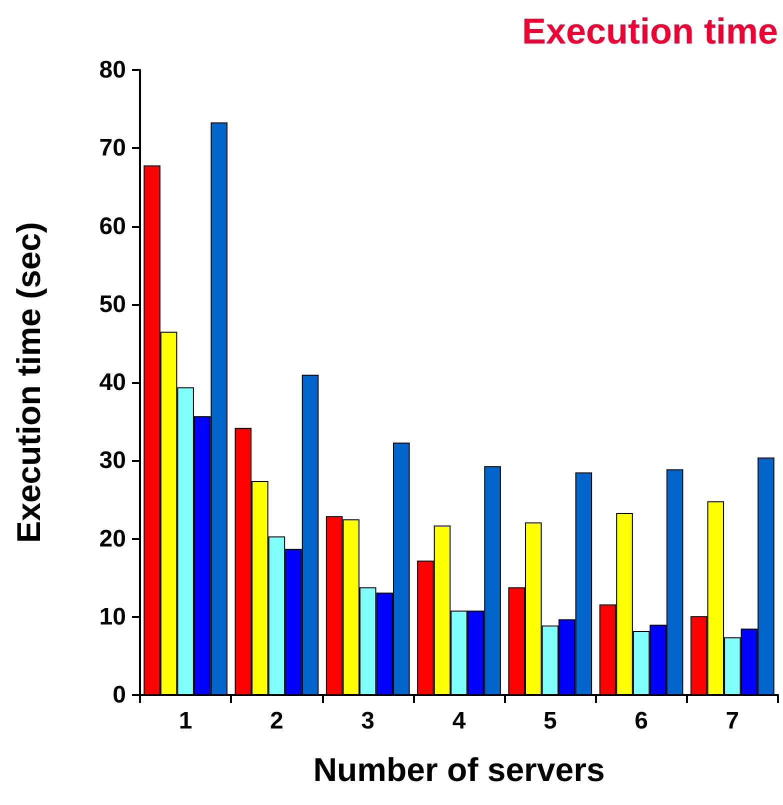 This screenshot has width=783, height=805. Describe the element at coordinates (459, 769) in the screenshot. I see `x-axis-title: Number of servers` at that location.